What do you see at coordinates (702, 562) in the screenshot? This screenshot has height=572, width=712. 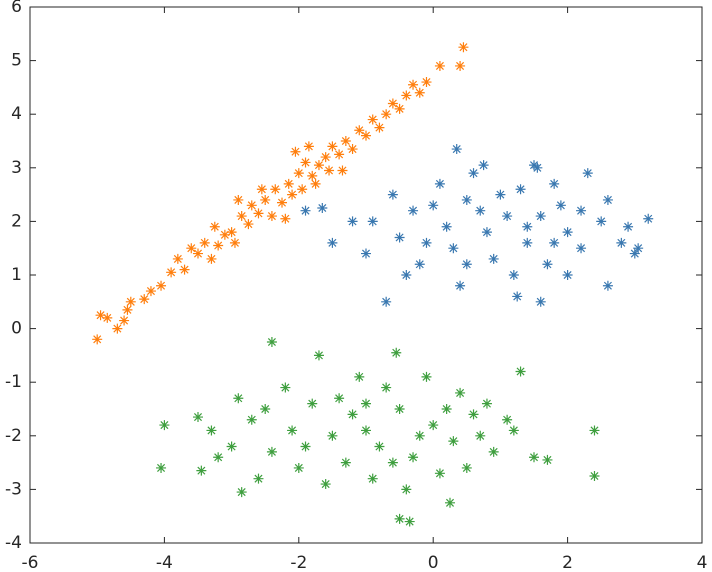 I see `x-tick-label: 4` at bounding box center [702, 562].